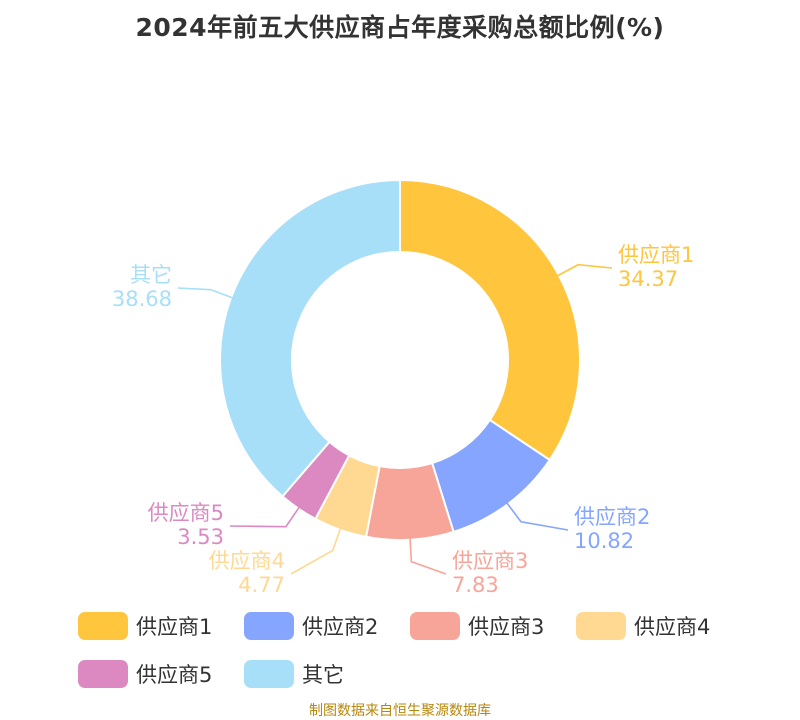  I want to click on legend-item-supplier-5: 供应商5, so click(145, 674).